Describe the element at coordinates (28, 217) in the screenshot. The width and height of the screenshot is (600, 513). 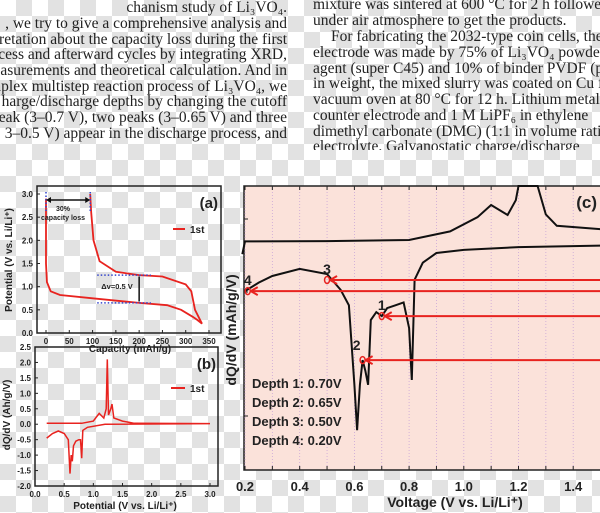
I see `y-tick-label-a: 2.5` at that location.